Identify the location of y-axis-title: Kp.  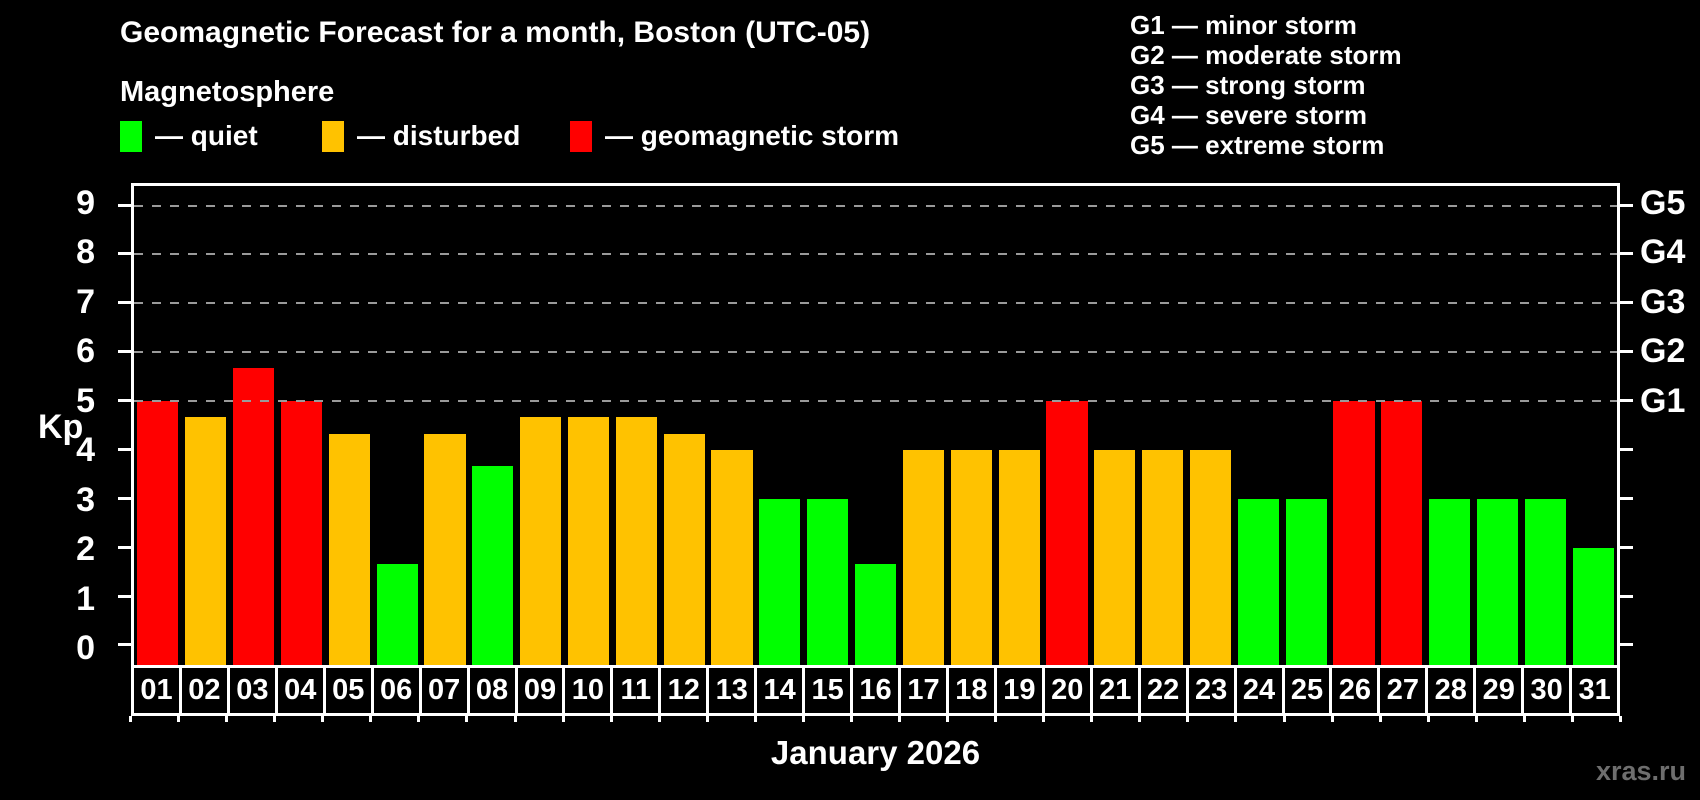
(61, 427).